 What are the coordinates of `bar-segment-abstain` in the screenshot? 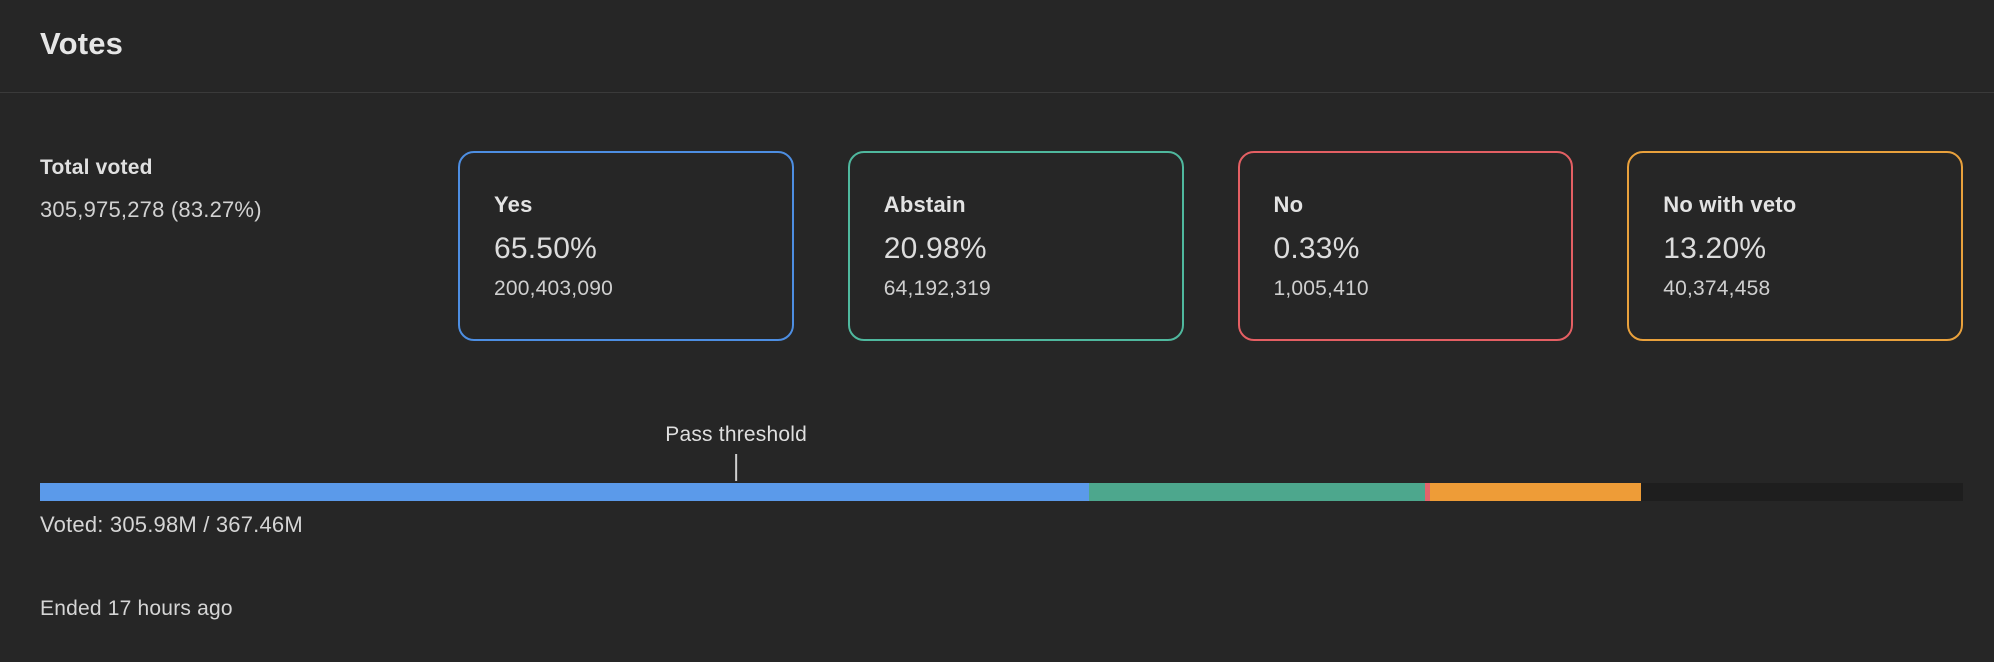 It's located at (1256, 492).